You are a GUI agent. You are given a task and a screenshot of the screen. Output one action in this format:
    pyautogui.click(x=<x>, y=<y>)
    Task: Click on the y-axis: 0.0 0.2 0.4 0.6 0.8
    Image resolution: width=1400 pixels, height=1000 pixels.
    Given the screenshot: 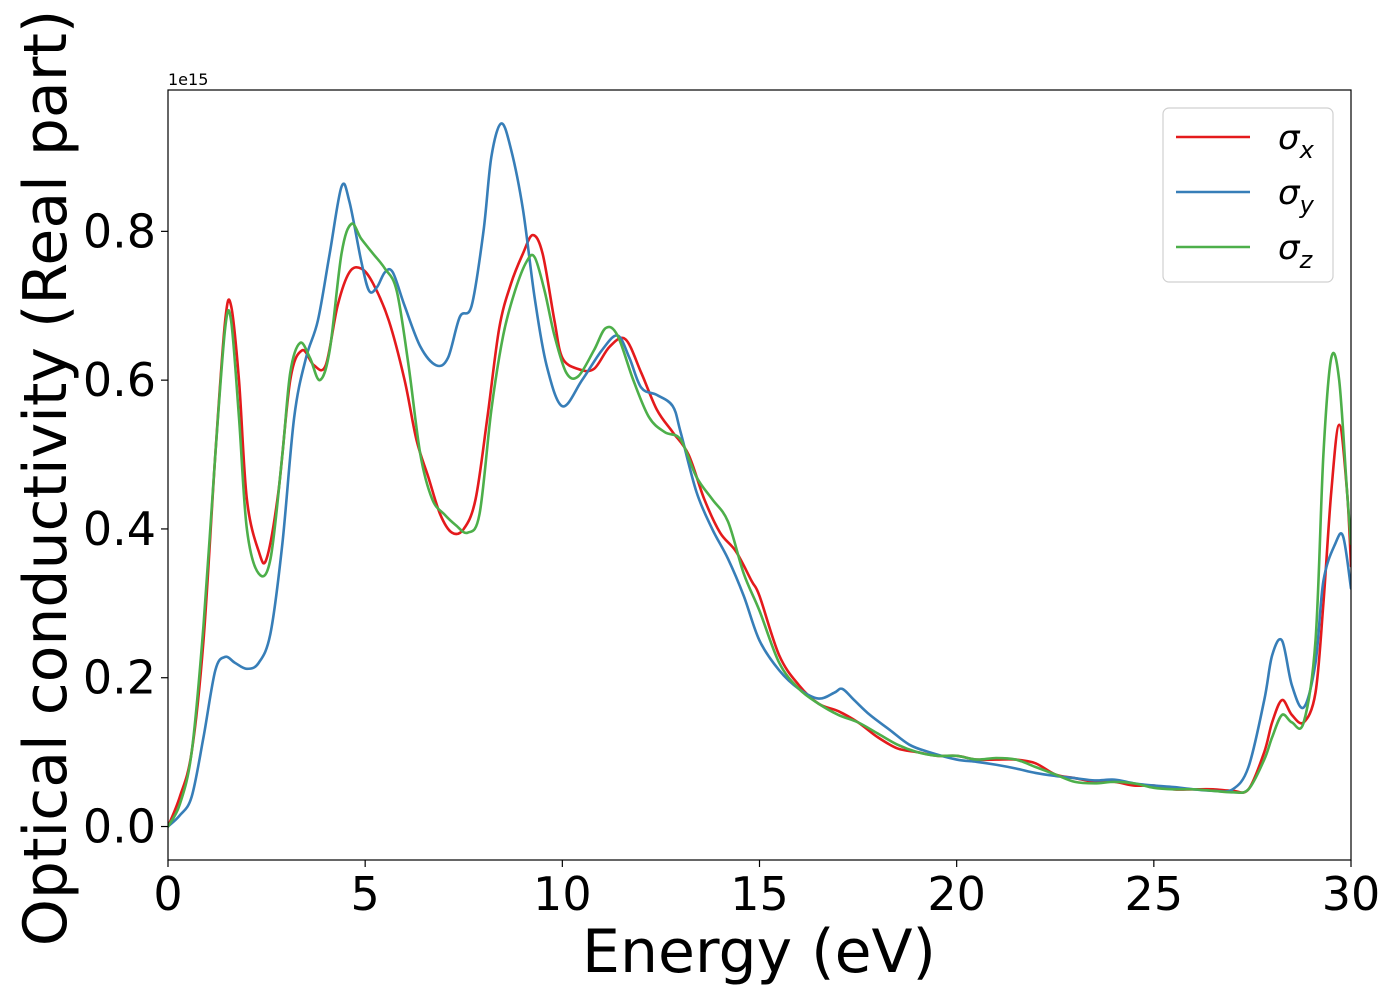 What is the action you would take?
    pyautogui.click(x=125, y=529)
    